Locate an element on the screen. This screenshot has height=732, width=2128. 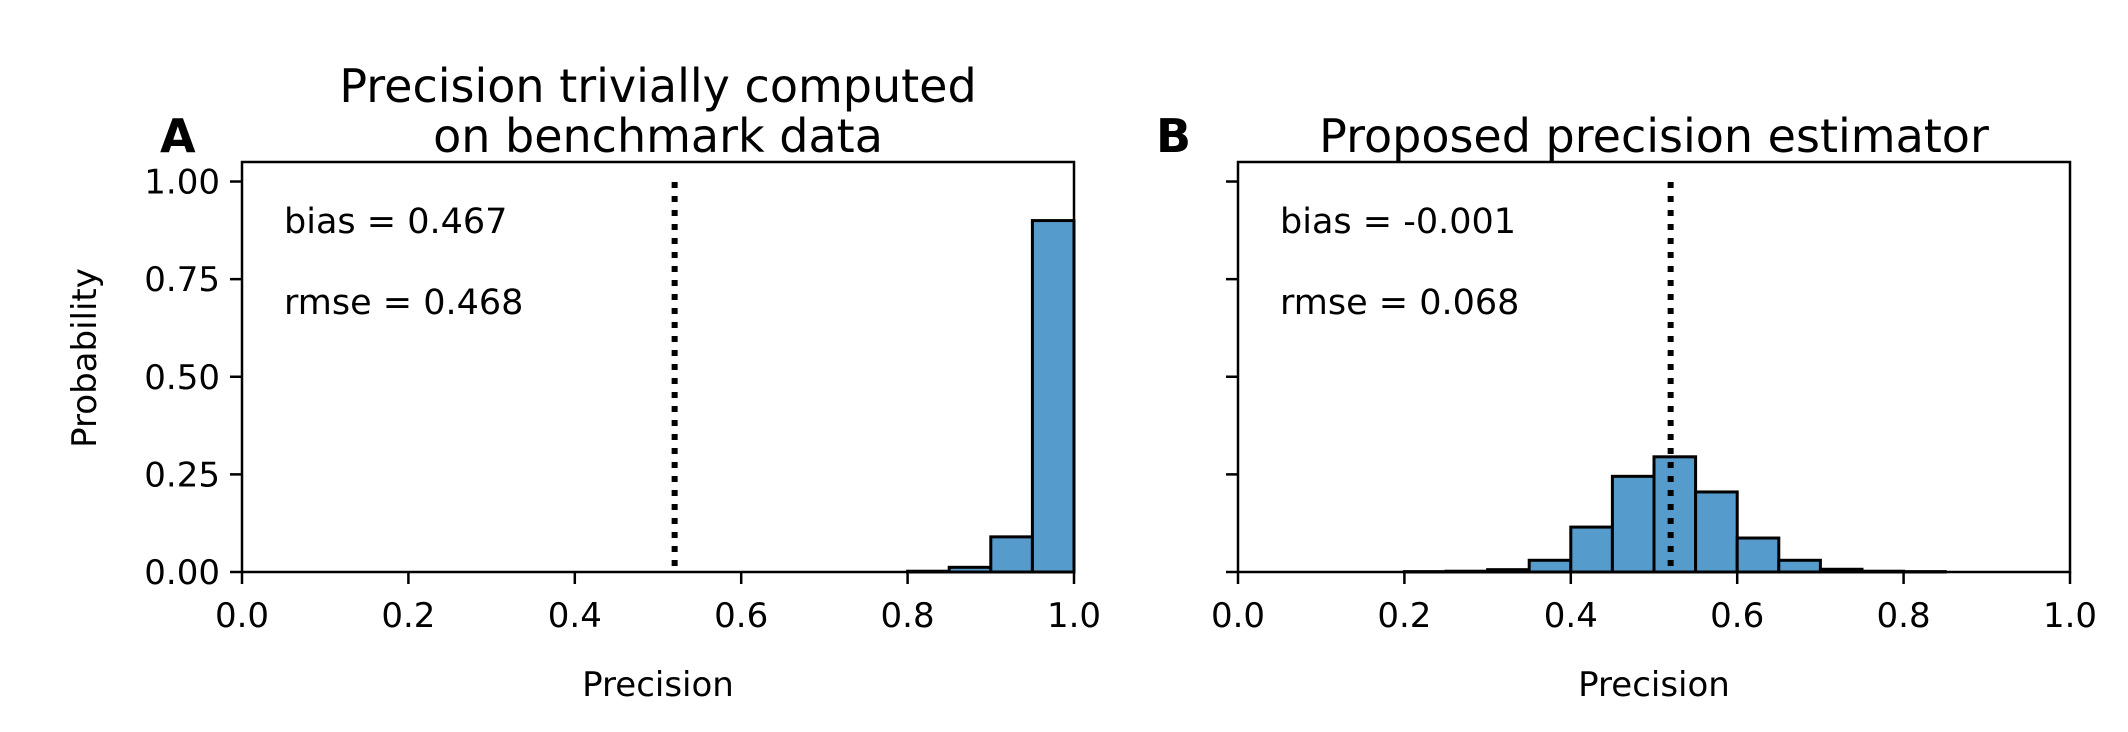
panel-b-bias-annotation: bias = -0.001 is located at coordinates (1398, 222).